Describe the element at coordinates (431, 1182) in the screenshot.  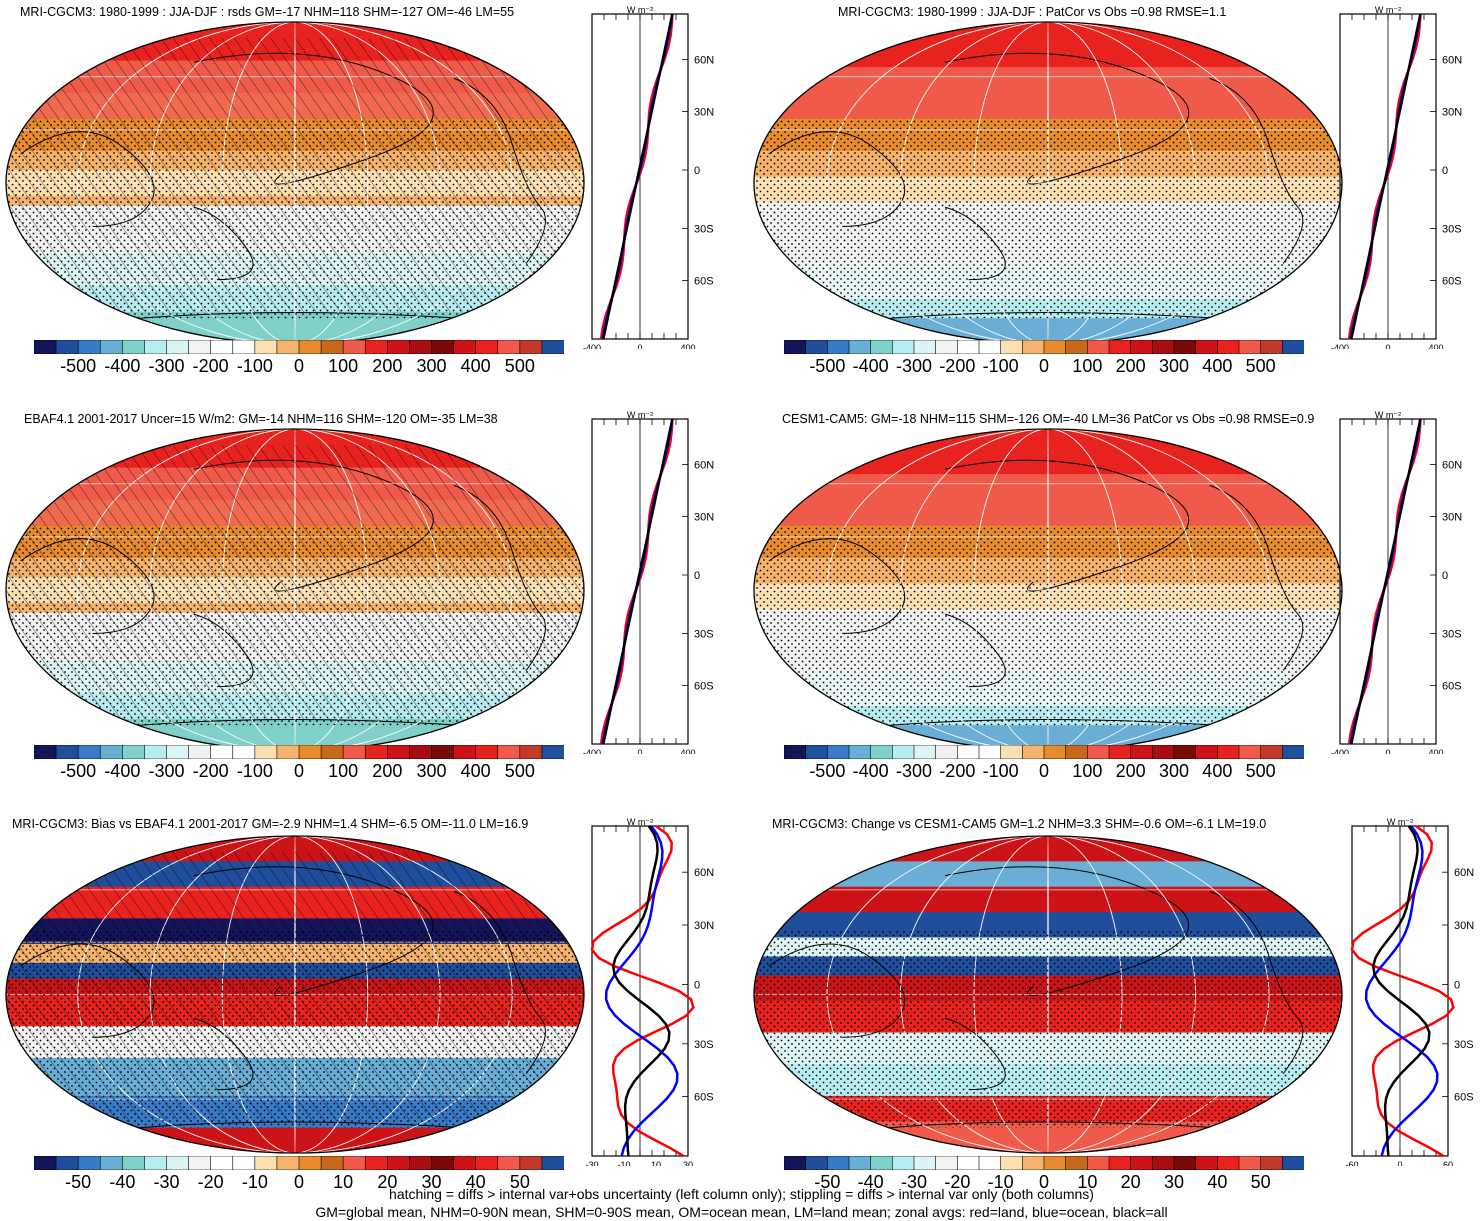
I see `colorbar-tick-label: 30` at that location.